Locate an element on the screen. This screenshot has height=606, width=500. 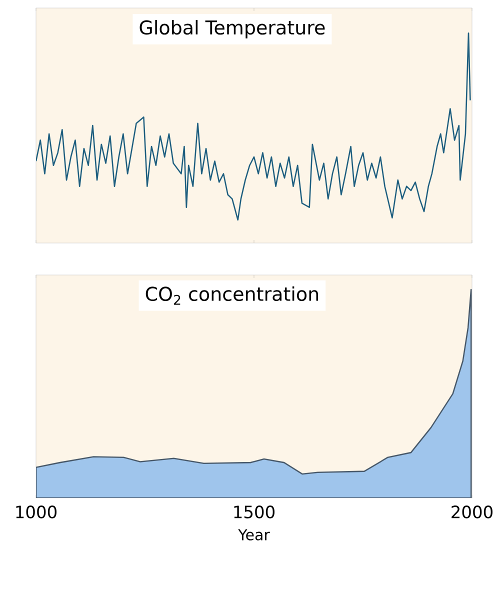
chart-title: CO$_{2}$ concentration is located at coordinates (232, 295).